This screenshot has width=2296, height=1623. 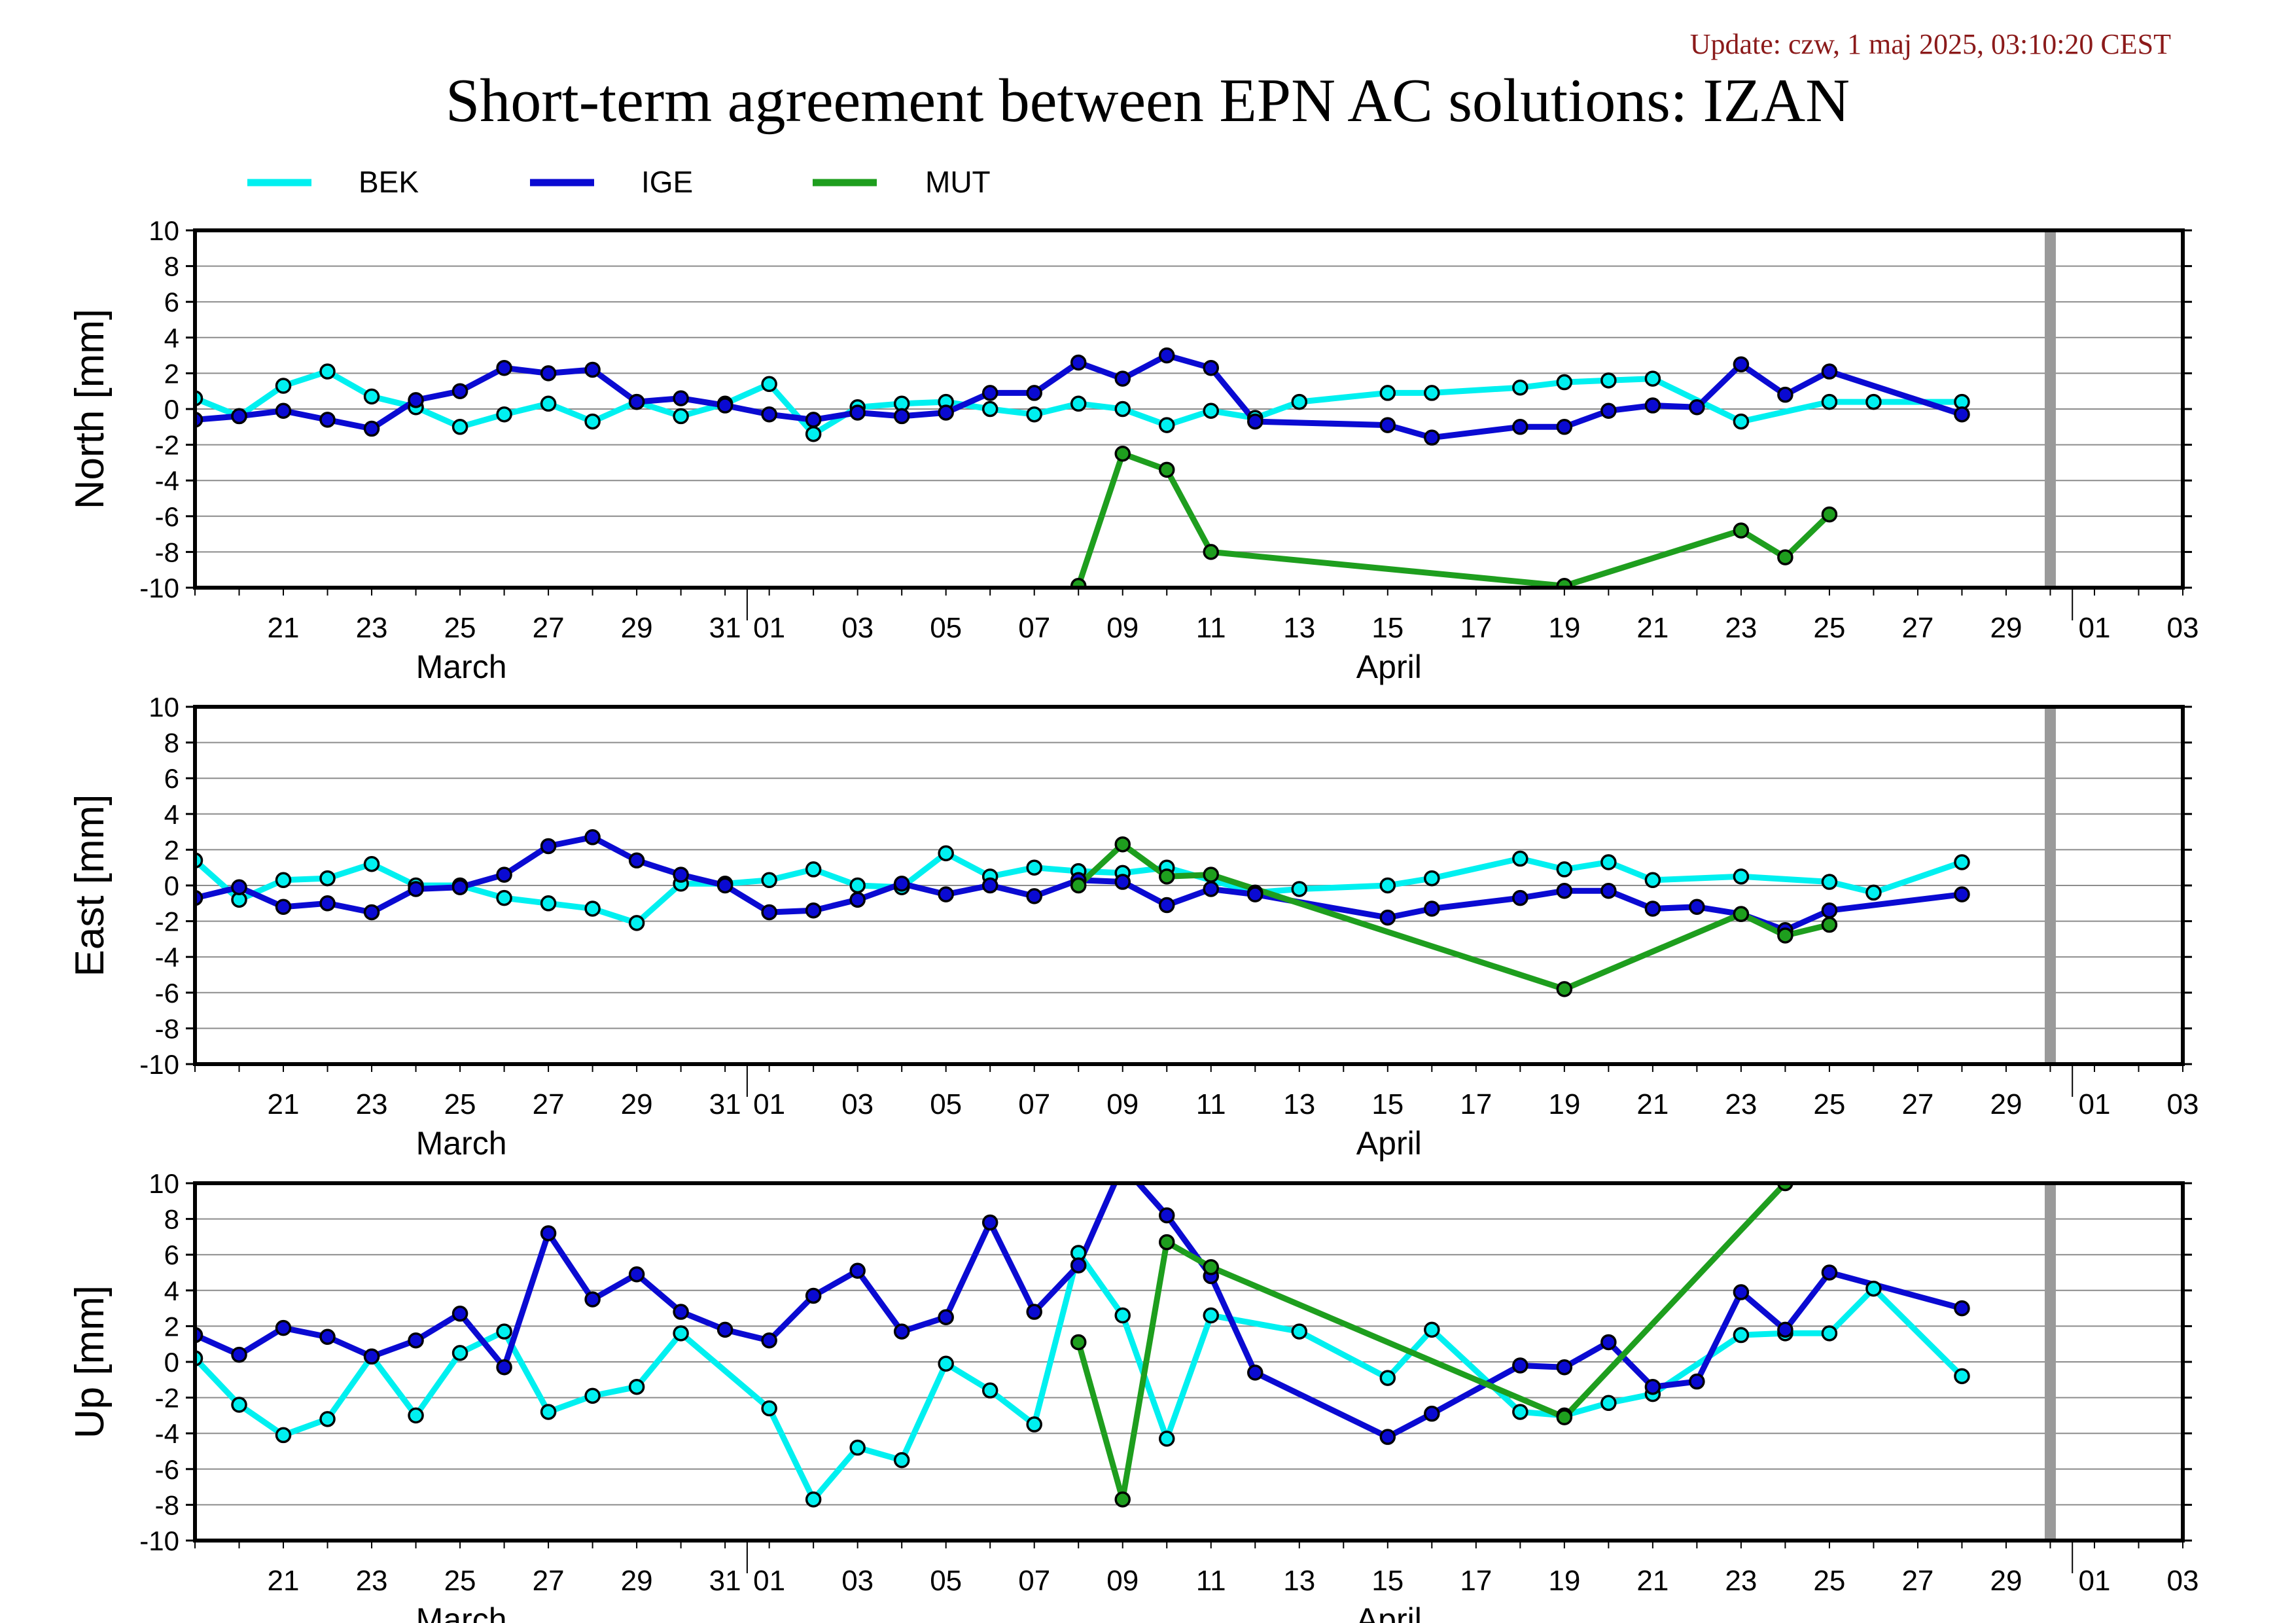 What do you see at coordinates (857, 1104) in the screenshot?
I see `x-tick-label: 03` at bounding box center [857, 1104].